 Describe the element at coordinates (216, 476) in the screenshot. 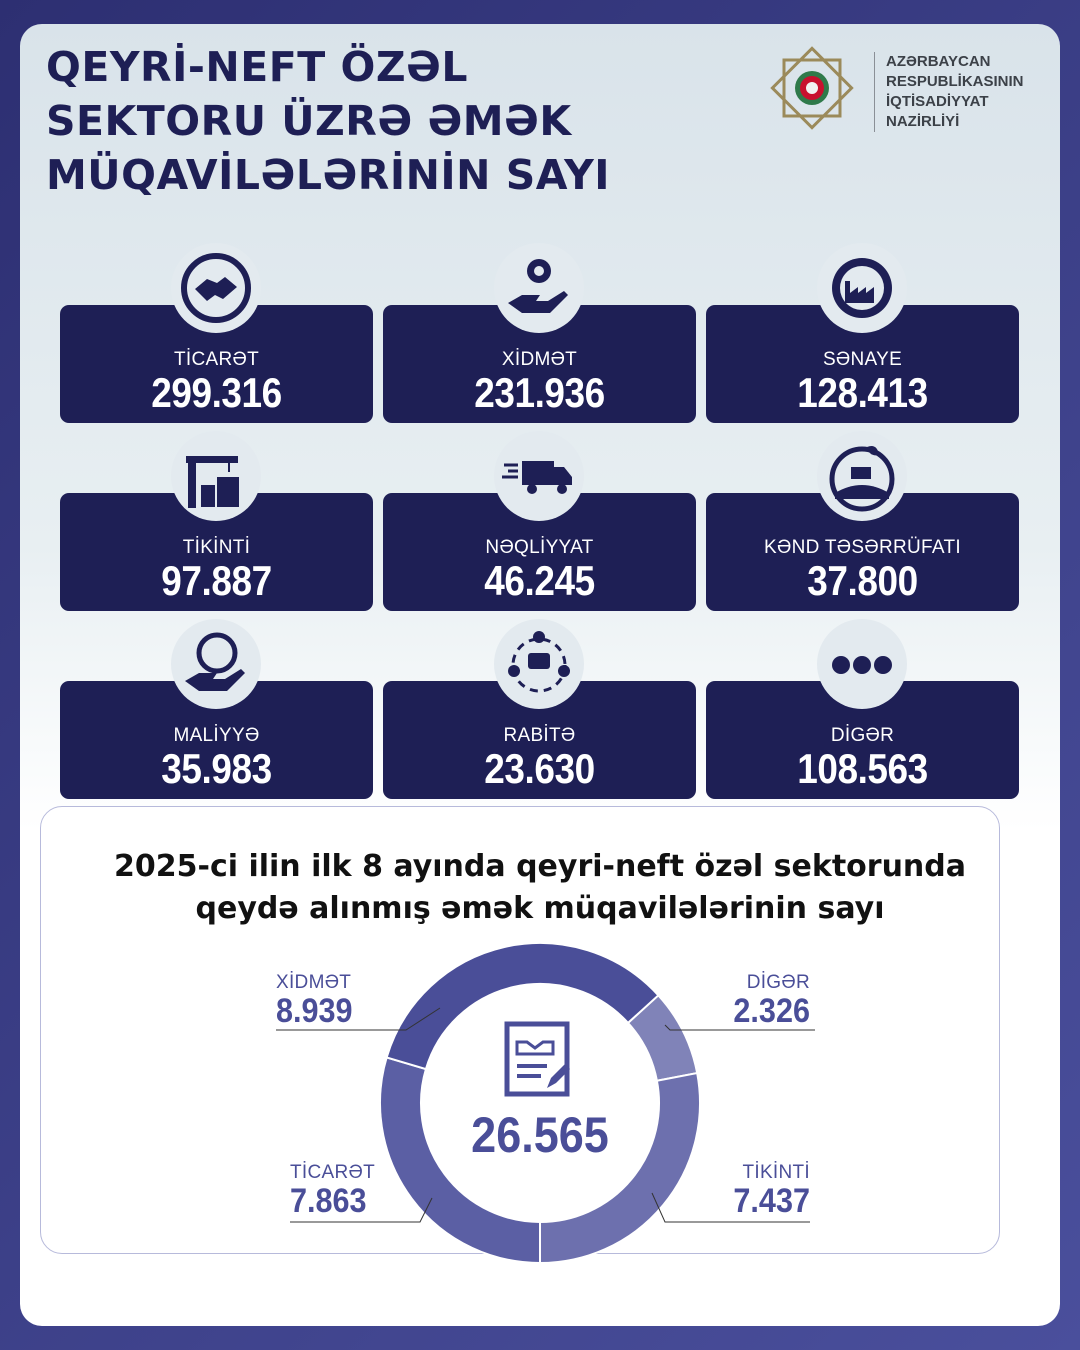

I see `construction-crane-icon` at that location.